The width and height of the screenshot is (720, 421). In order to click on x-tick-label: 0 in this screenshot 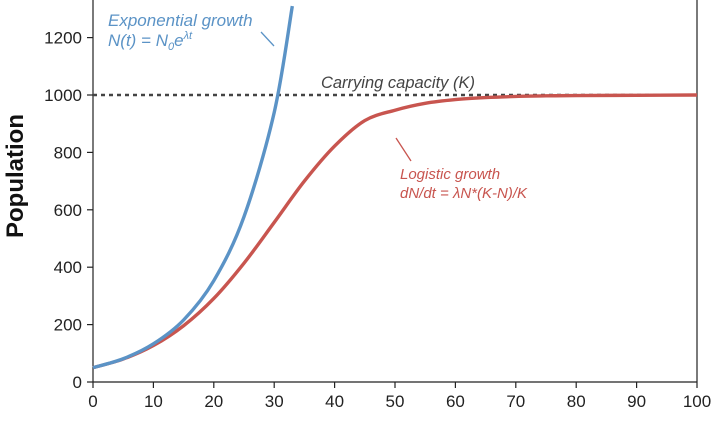, I will do `click(92, 401)`.